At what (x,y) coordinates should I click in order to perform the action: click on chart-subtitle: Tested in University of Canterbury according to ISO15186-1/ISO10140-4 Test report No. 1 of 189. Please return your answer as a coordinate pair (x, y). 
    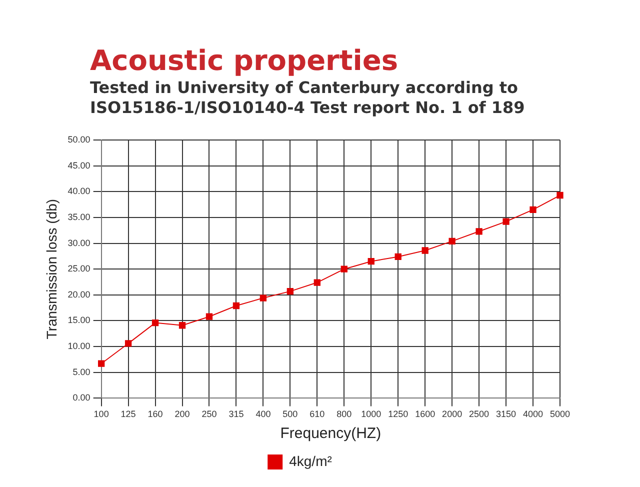
    Looking at the image, I should click on (308, 98).